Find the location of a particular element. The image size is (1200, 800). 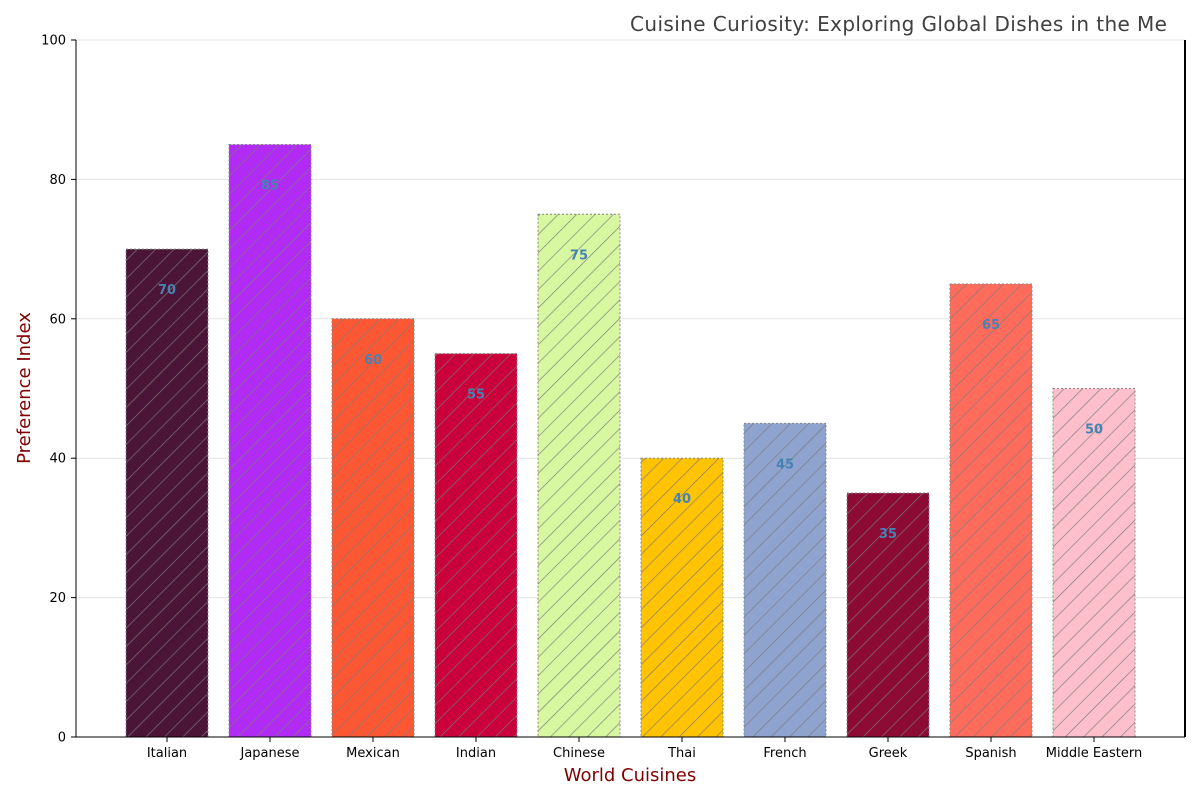

value-label: 35 is located at coordinates (888, 534).